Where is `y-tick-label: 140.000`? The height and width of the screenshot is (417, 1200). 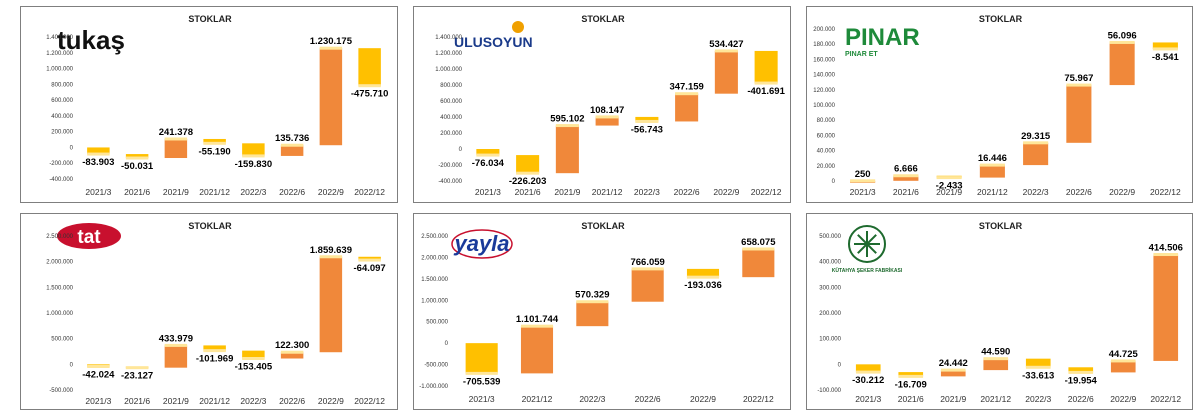
y-tick-label: 140.000 is located at coordinates (824, 76).